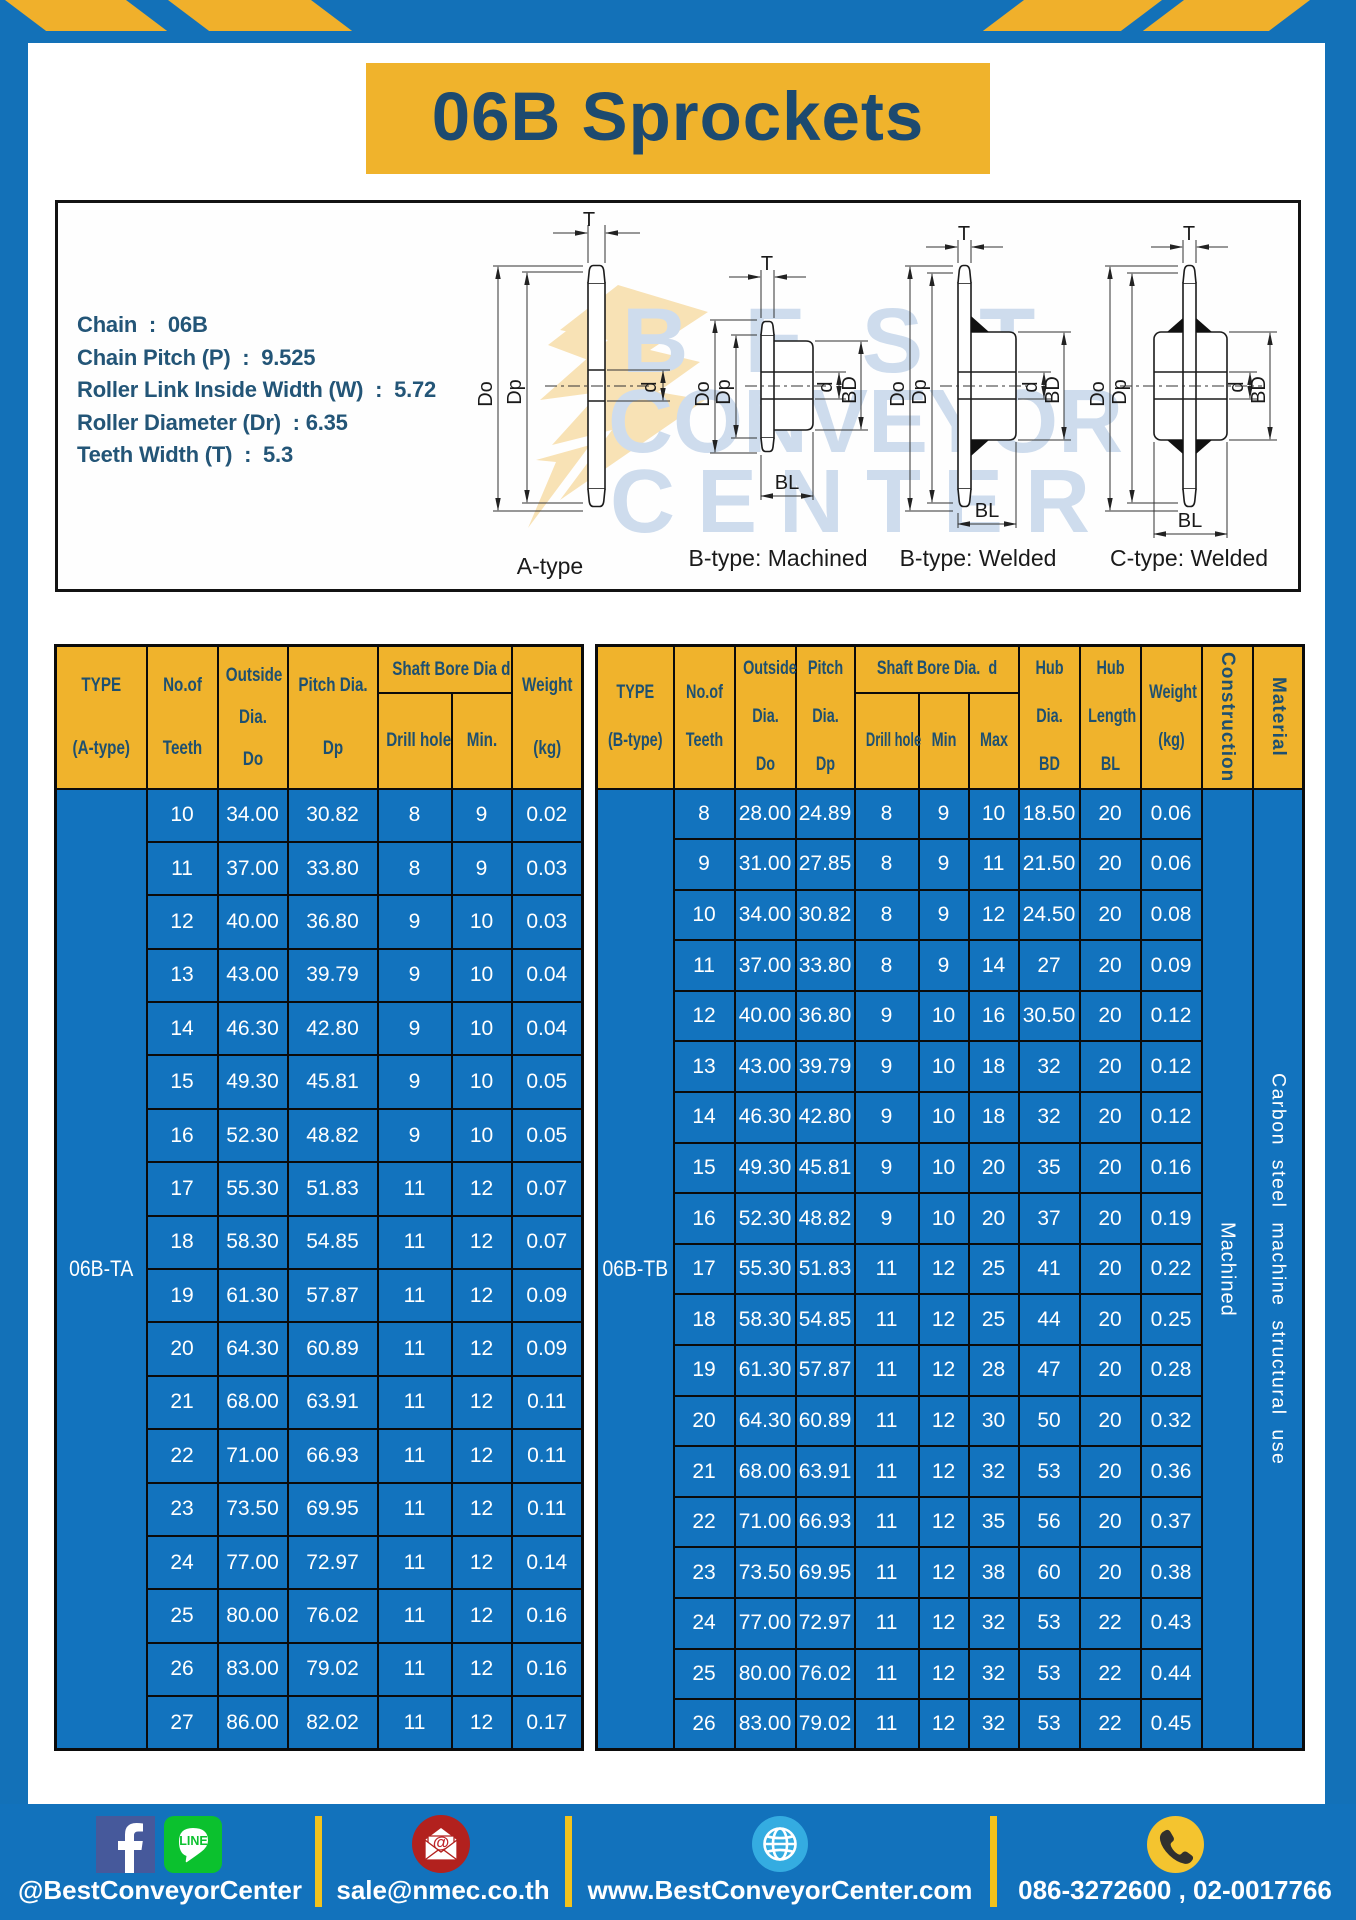 Image resolution: width=1356 pixels, height=1920 pixels. Describe the element at coordinates (193, 1841) in the screenshot. I see `svg-text: LINE` at that location.